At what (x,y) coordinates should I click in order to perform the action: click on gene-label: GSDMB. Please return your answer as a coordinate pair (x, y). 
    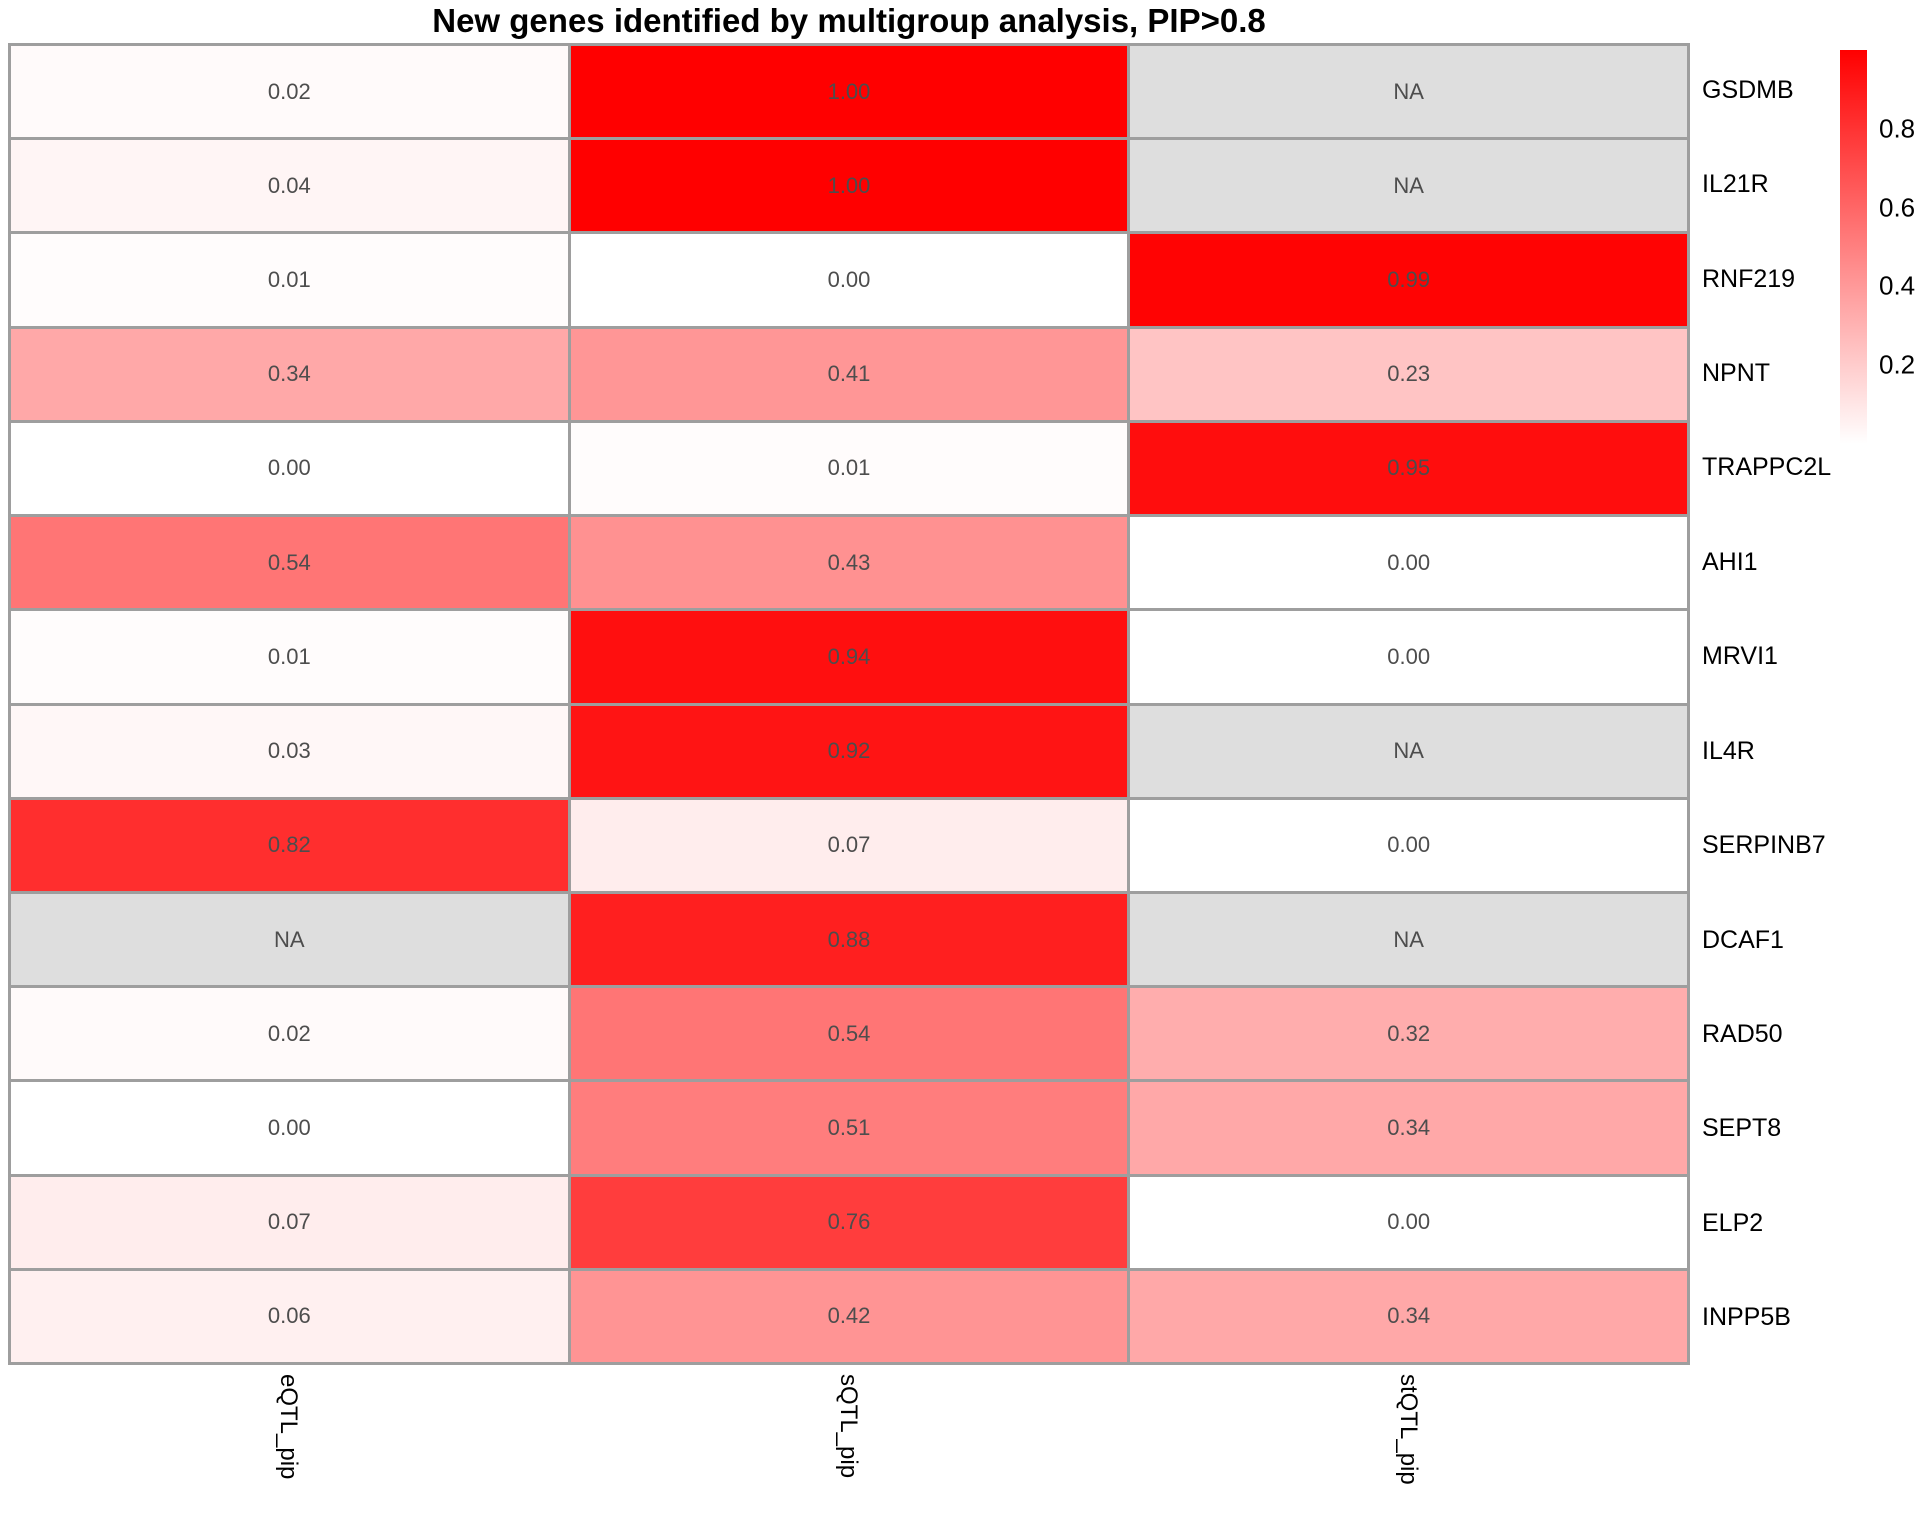
    Looking at the image, I should click on (1748, 89).